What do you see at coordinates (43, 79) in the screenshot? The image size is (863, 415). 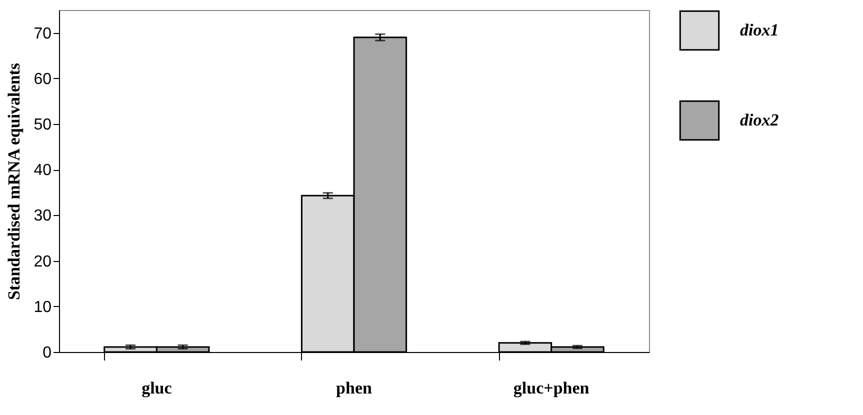 I see `y-tick-label: 60` at bounding box center [43, 79].